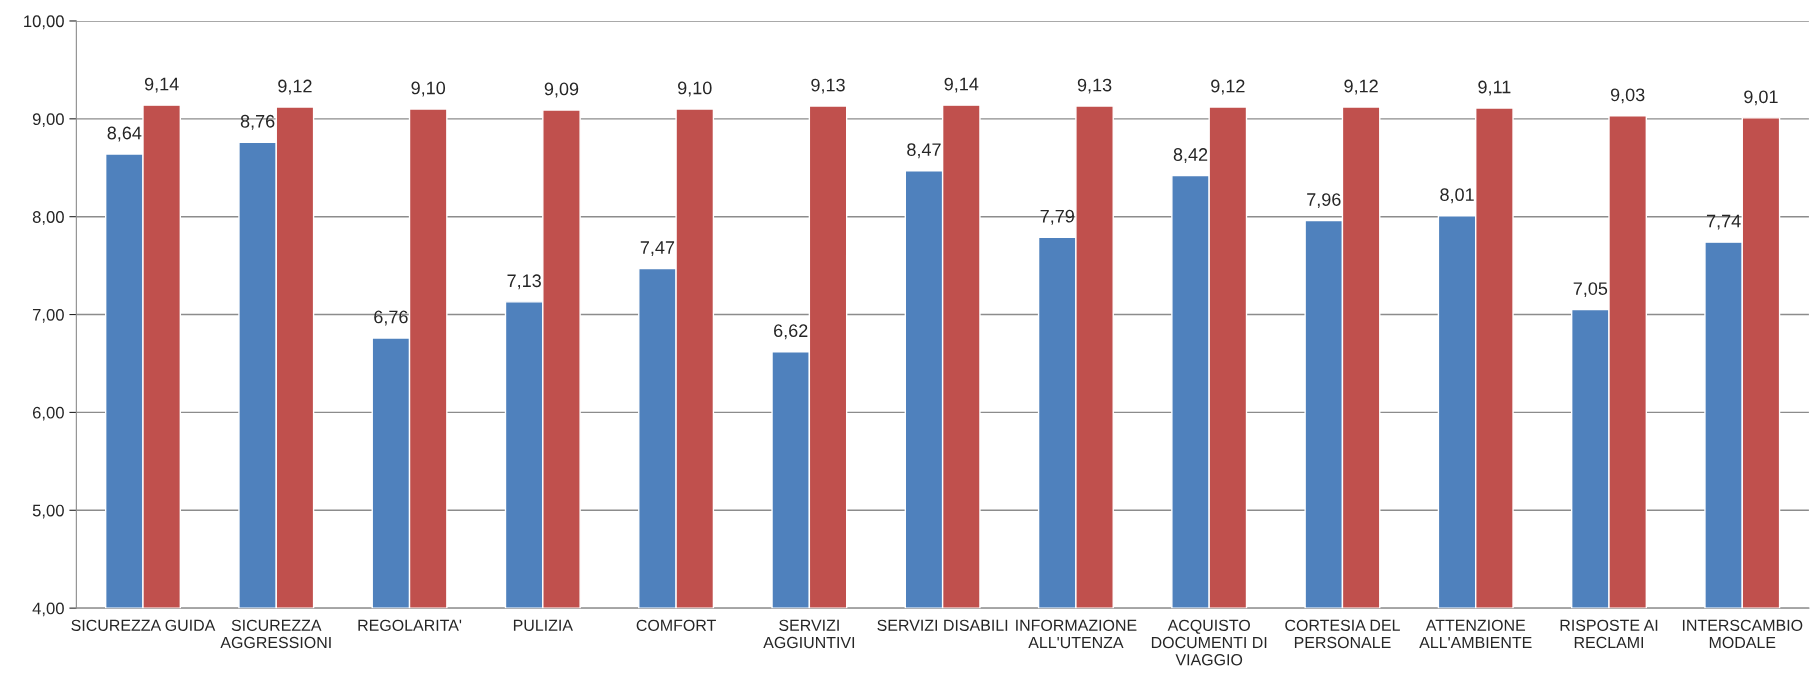 The width and height of the screenshot is (1818, 699). What do you see at coordinates (143, 625) in the screenshot?
I see `x-tick-label: SICUREZZA GUIDA` at bounding box center [143, 625].